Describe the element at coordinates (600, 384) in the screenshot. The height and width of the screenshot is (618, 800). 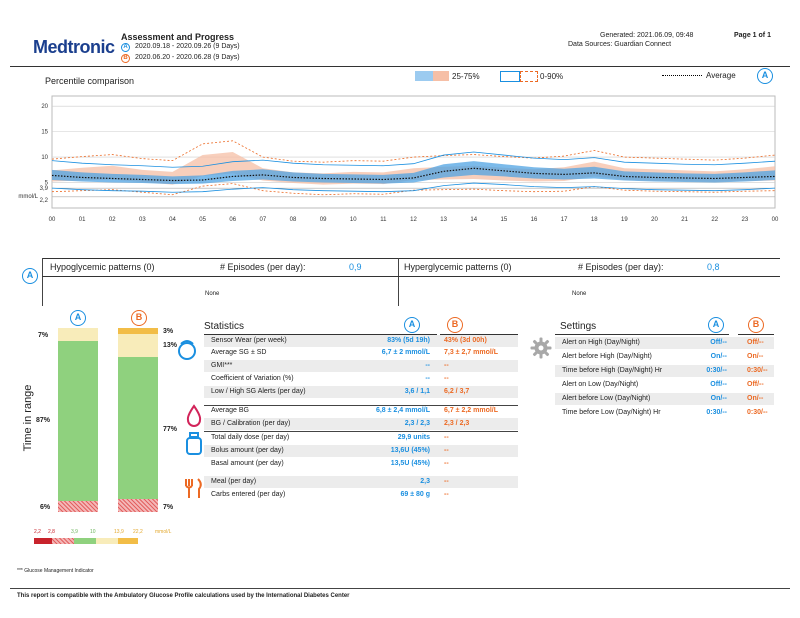
I see `settings-row-label: Alert on Low (Day/Night)` at that location.